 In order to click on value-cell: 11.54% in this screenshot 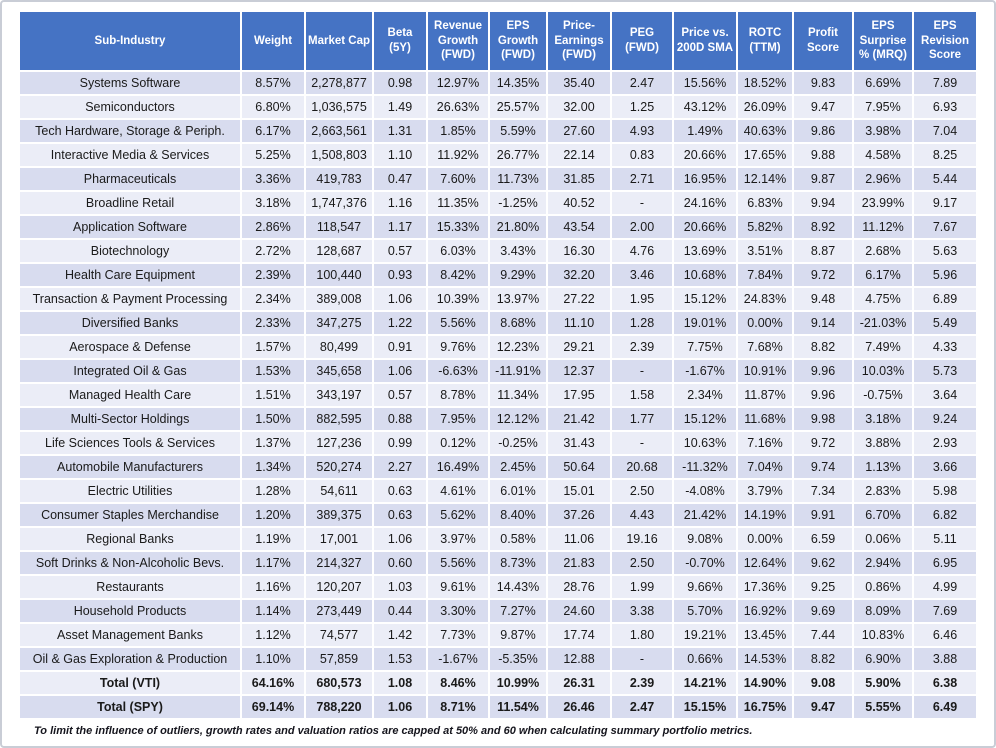, I will do `click(518, 707)`.